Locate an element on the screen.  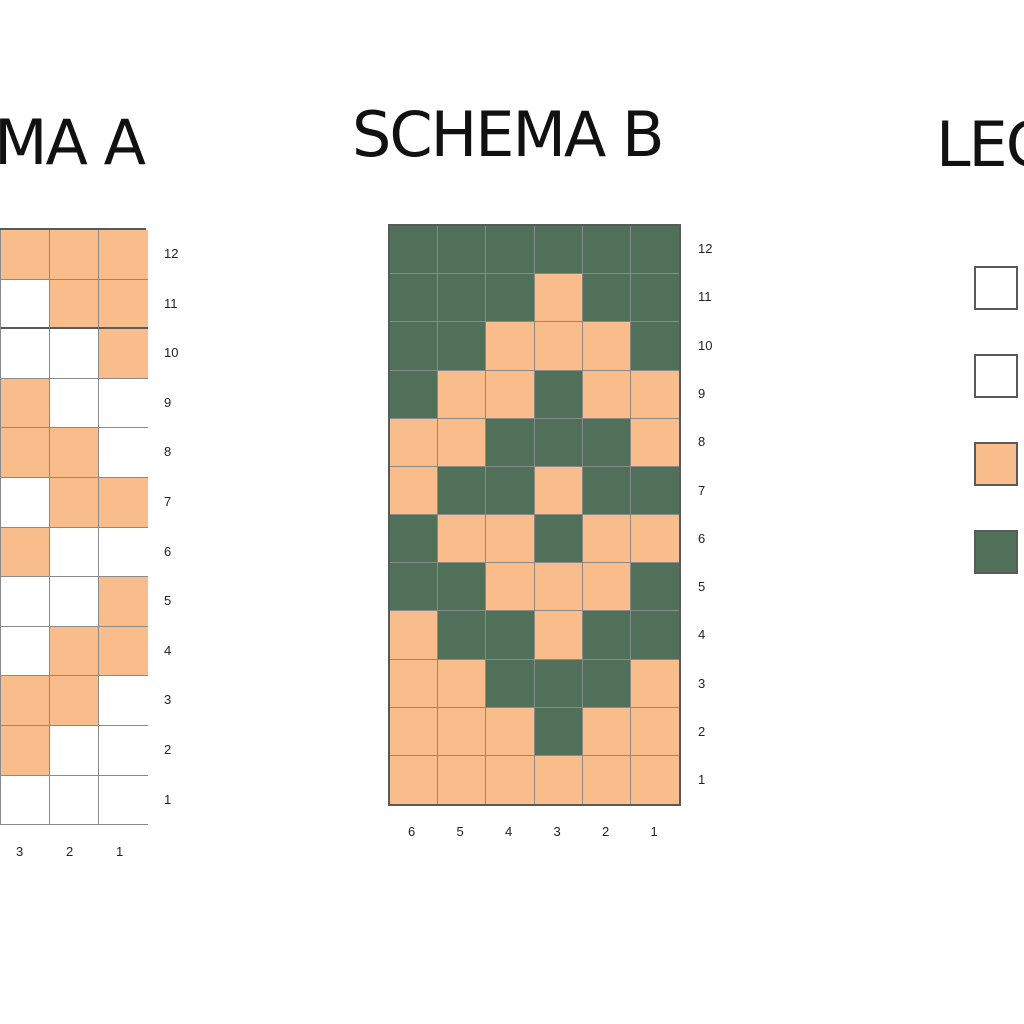
schema-b-title: SCHEMA B is located at coordinates (508, 134).